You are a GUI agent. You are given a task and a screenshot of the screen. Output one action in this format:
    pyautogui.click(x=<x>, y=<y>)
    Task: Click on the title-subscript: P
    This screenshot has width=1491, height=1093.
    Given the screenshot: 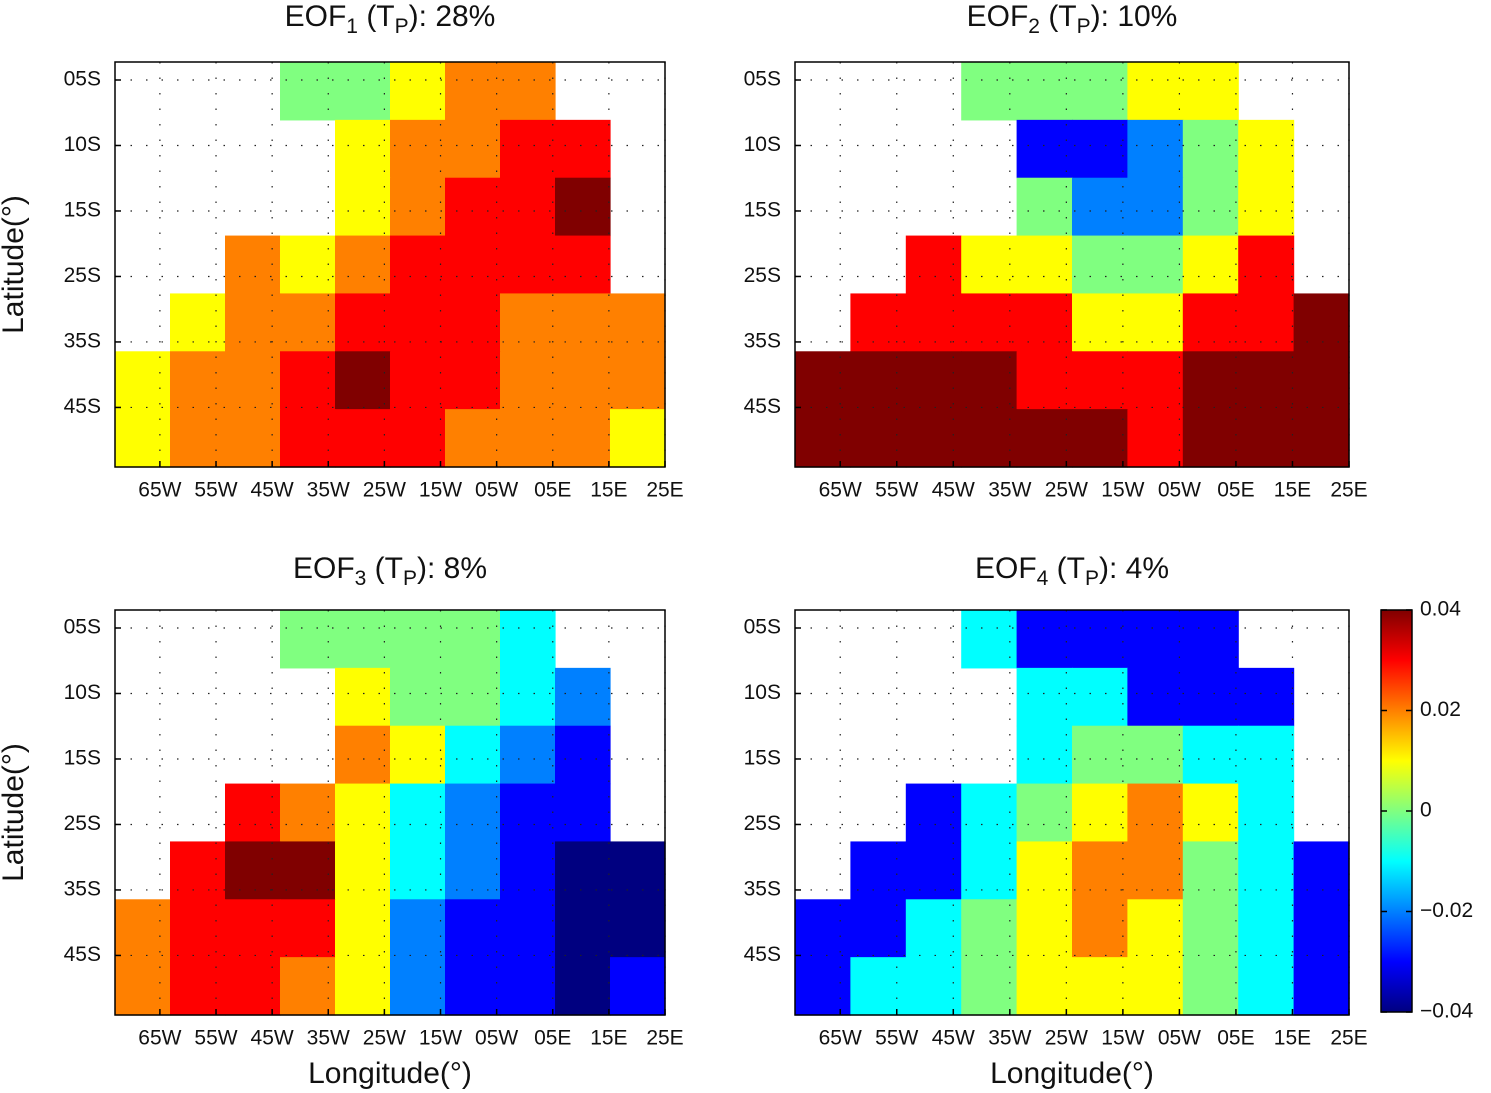 What is the action you would take?
    pyautogui.click(x=1092, y=578)
    